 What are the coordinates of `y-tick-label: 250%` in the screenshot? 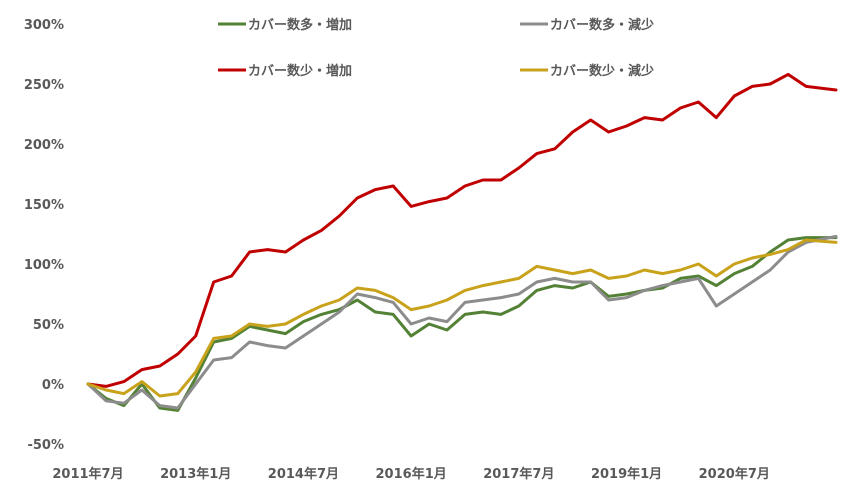 It's located at (44, 85).